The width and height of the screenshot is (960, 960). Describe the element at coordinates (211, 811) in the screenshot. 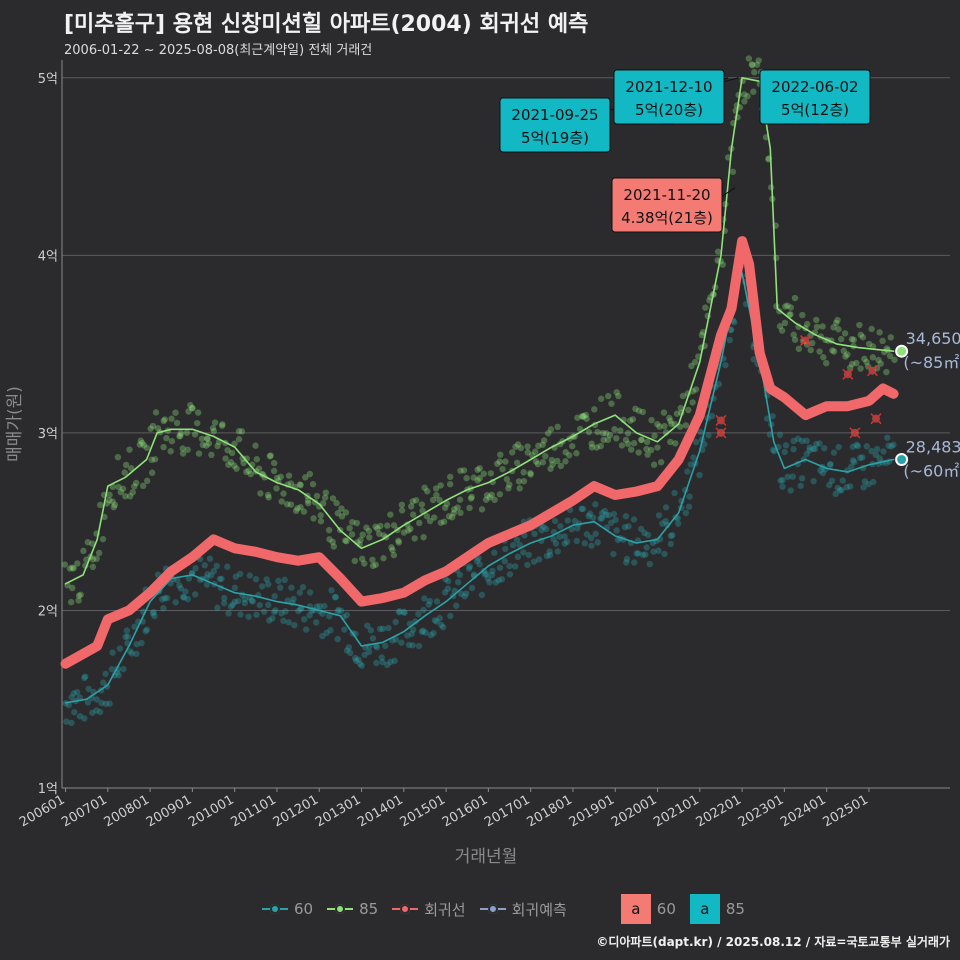

I see `x-tick-label: 201001` at that location.